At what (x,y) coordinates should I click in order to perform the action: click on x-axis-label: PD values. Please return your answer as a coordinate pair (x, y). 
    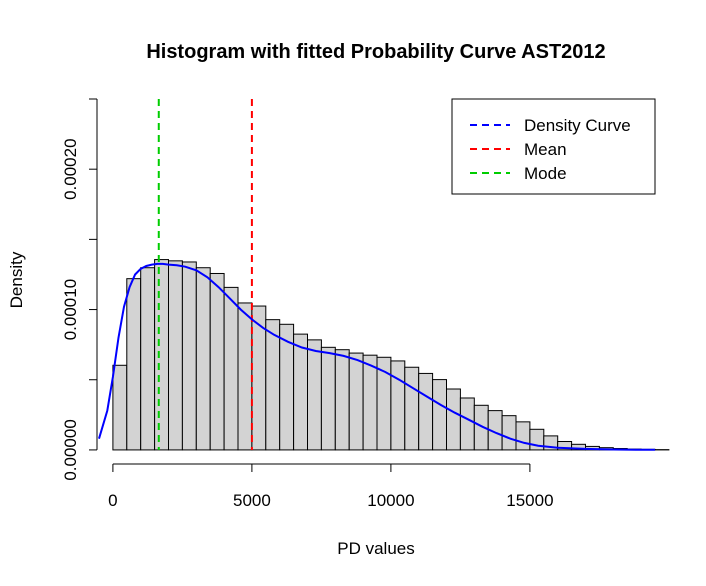
    Looking at the image, I should click on (375, 548).